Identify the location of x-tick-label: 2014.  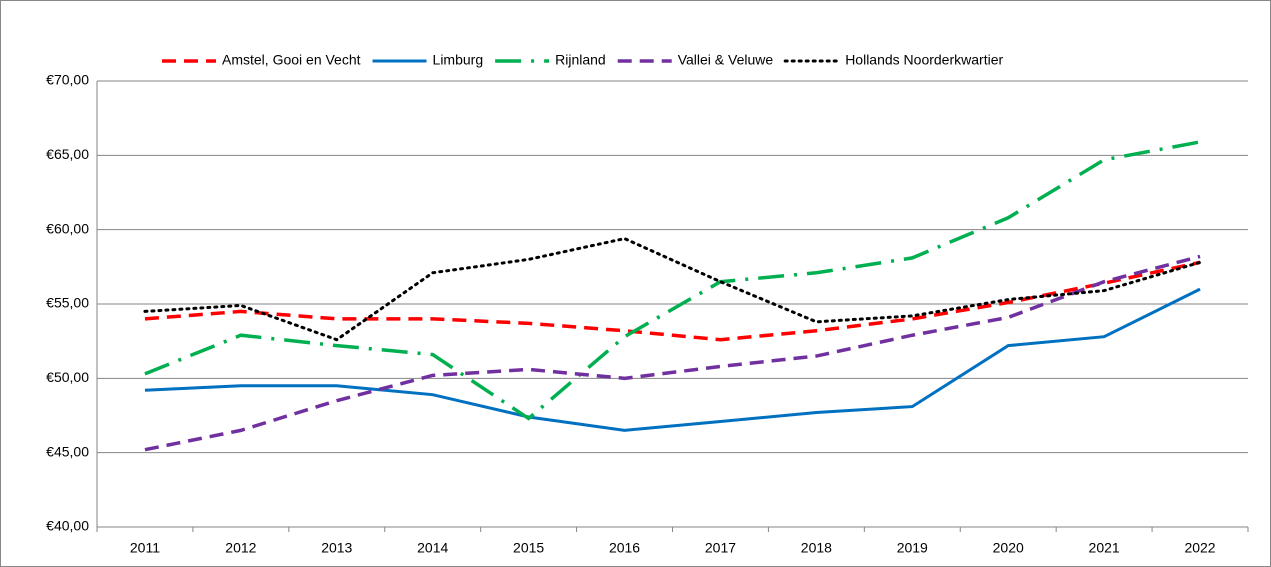
(432, 548).